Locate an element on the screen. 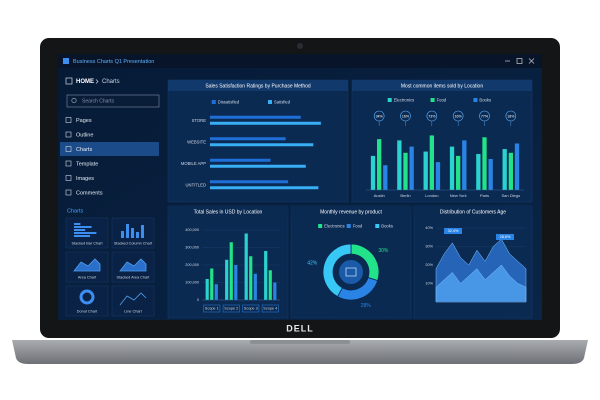 The width and height of the screenshot is (600, 400). callout-label: 32.4% is located at coordinates (453, 231).